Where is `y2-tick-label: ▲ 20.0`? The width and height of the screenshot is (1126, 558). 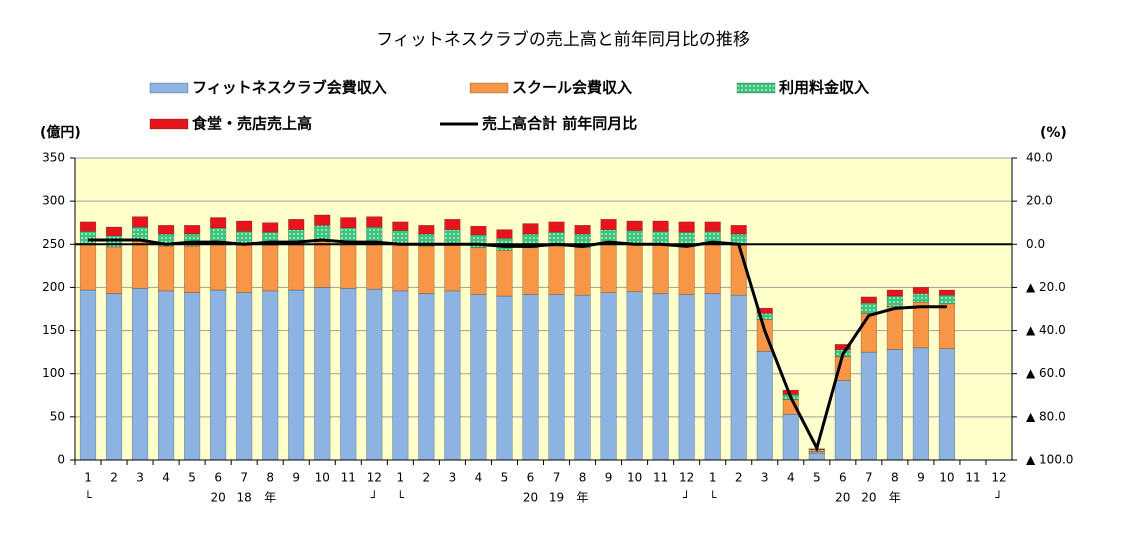
y2-tick-label: ▲ 20.0 is located at coordinates (1046, 287).